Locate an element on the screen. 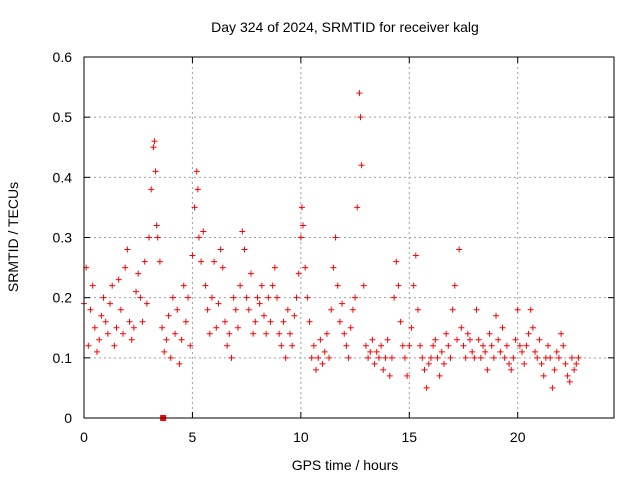  y-tick-label: 0.6 is located at coordinates (63, 57).